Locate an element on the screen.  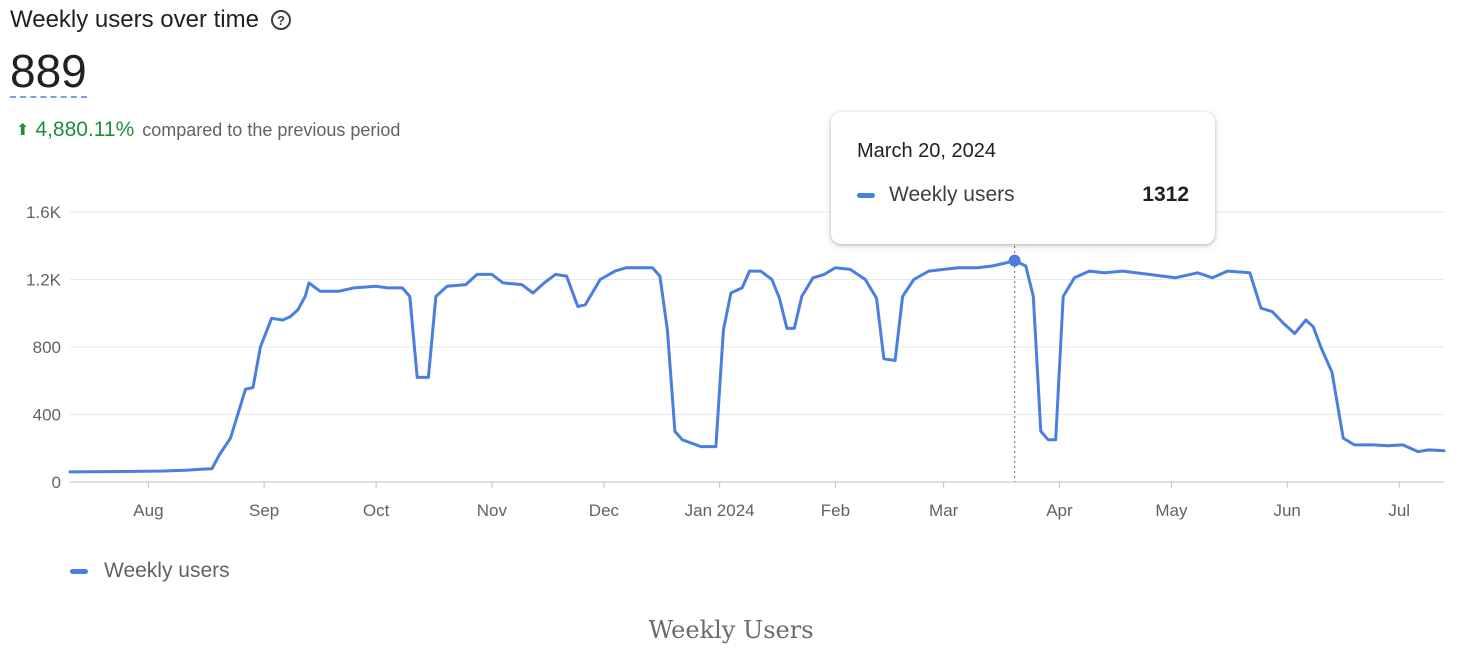
x-tick-label: Sep is located at coordinates (264, 510).